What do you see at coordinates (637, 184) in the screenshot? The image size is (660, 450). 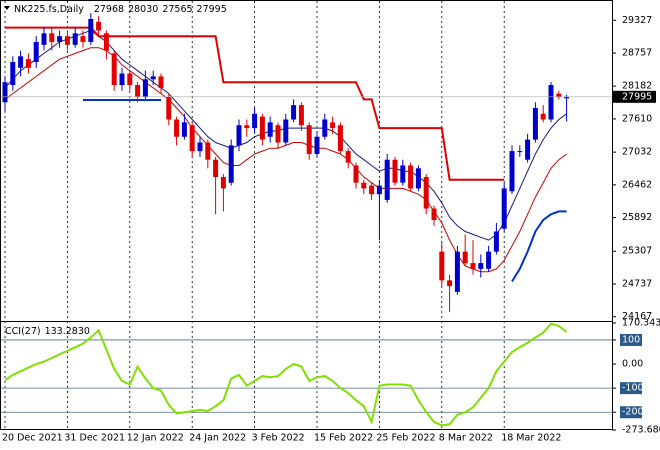 I see `y-tick-label: 26462` at bounding box center [637, 184].